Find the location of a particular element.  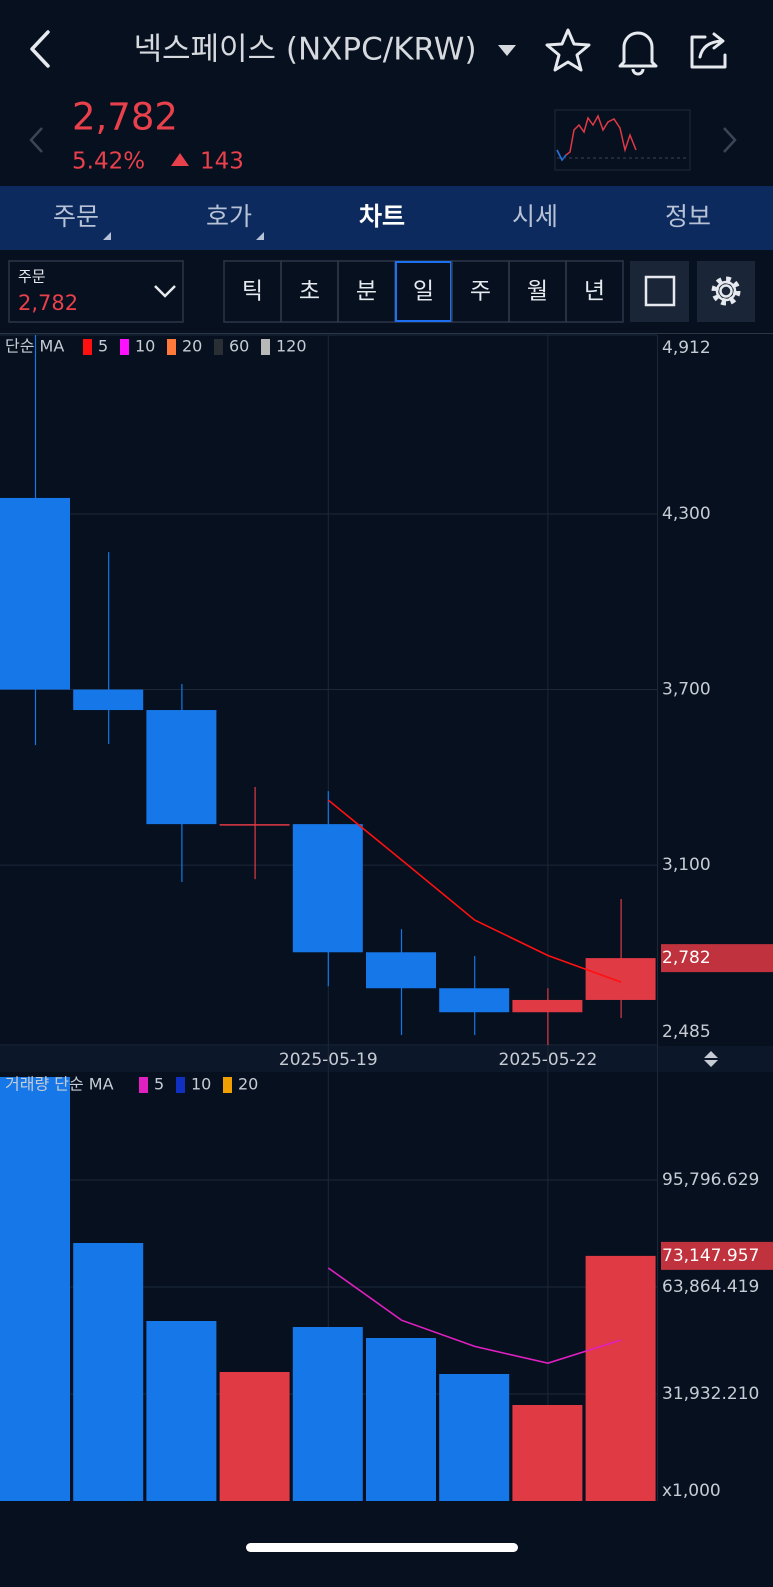

period-label: 초 is located at coordinates (309, 292).